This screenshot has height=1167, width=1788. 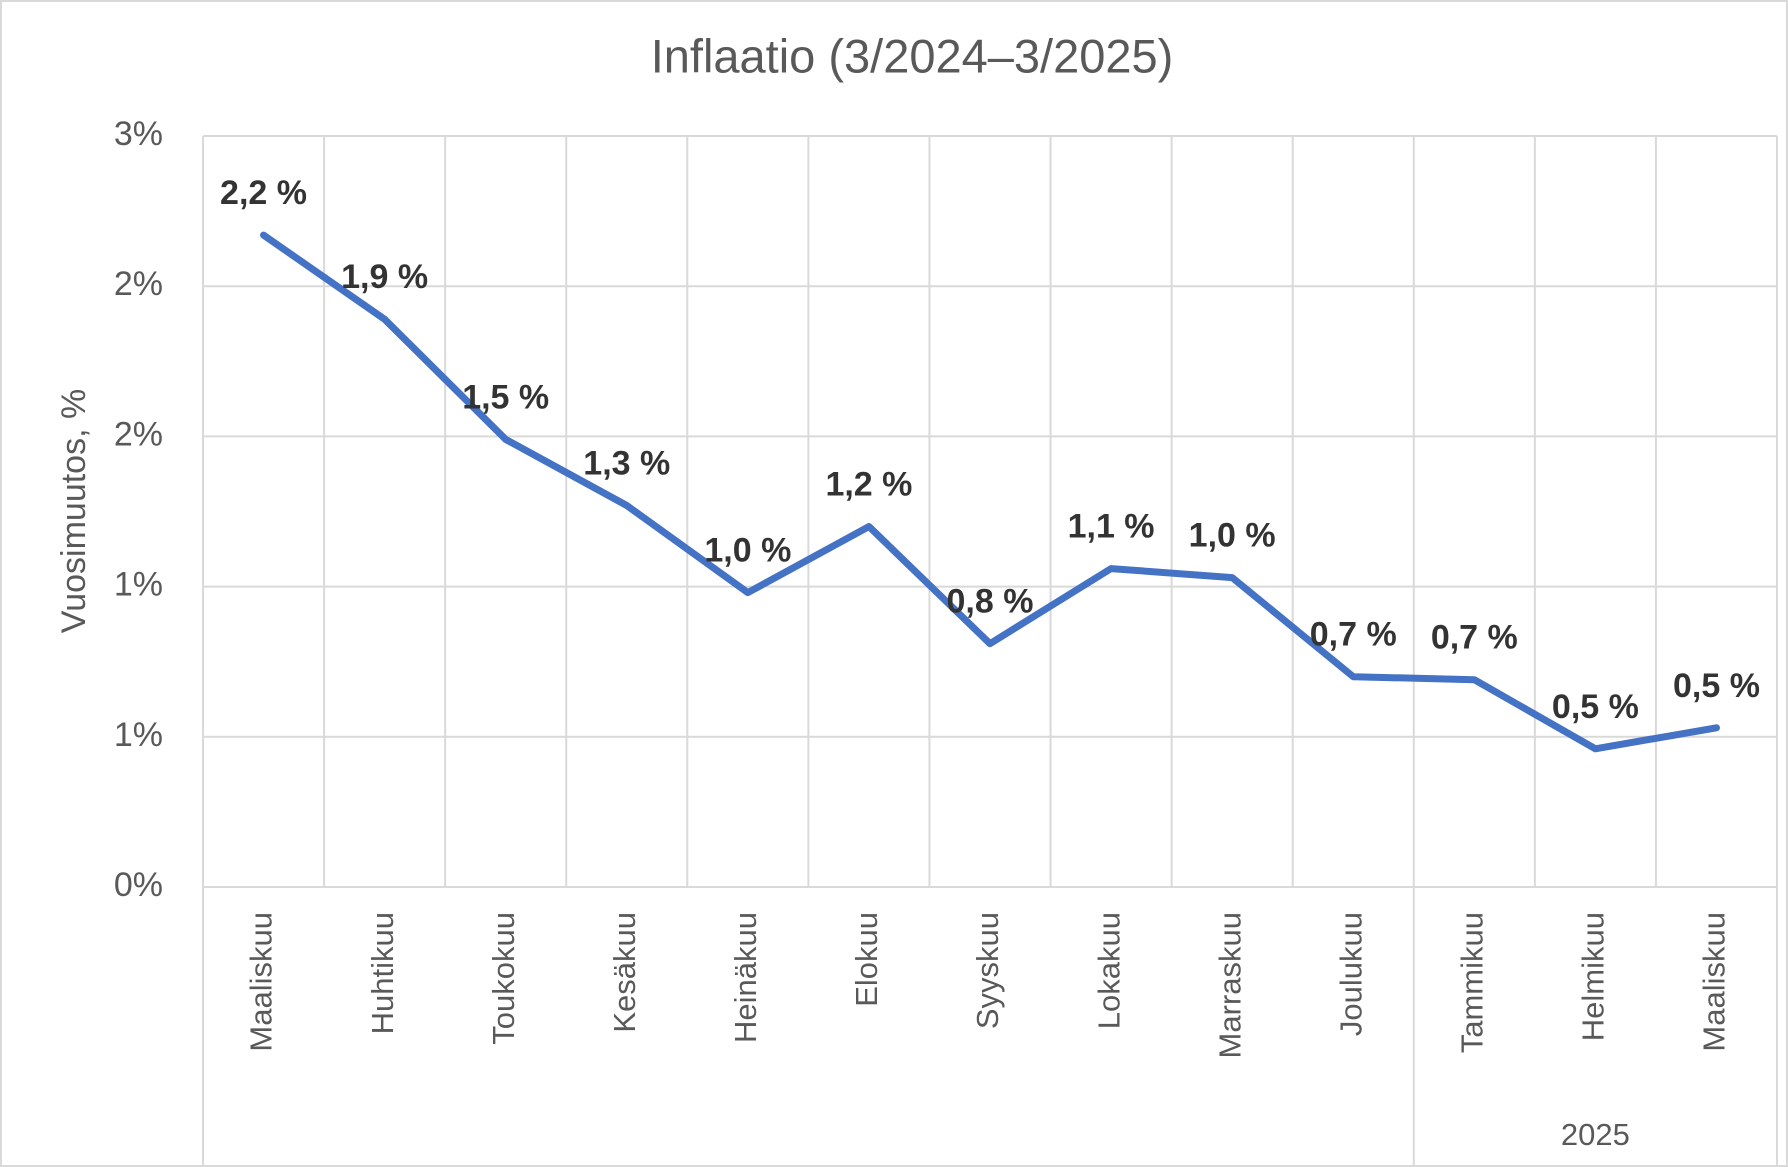 What do you see at coordinates (912, 55) in the screenshot?
I see `chart-title: Inflaatio (3/2024–3/2025)` at bounding box center [912, 55].